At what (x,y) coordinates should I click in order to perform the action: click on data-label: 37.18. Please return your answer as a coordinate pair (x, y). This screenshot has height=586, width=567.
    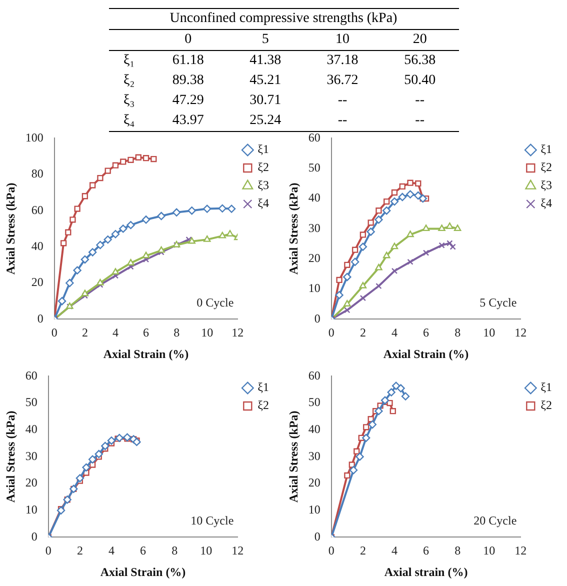
    Looking at the image, I should click on (343, 61).